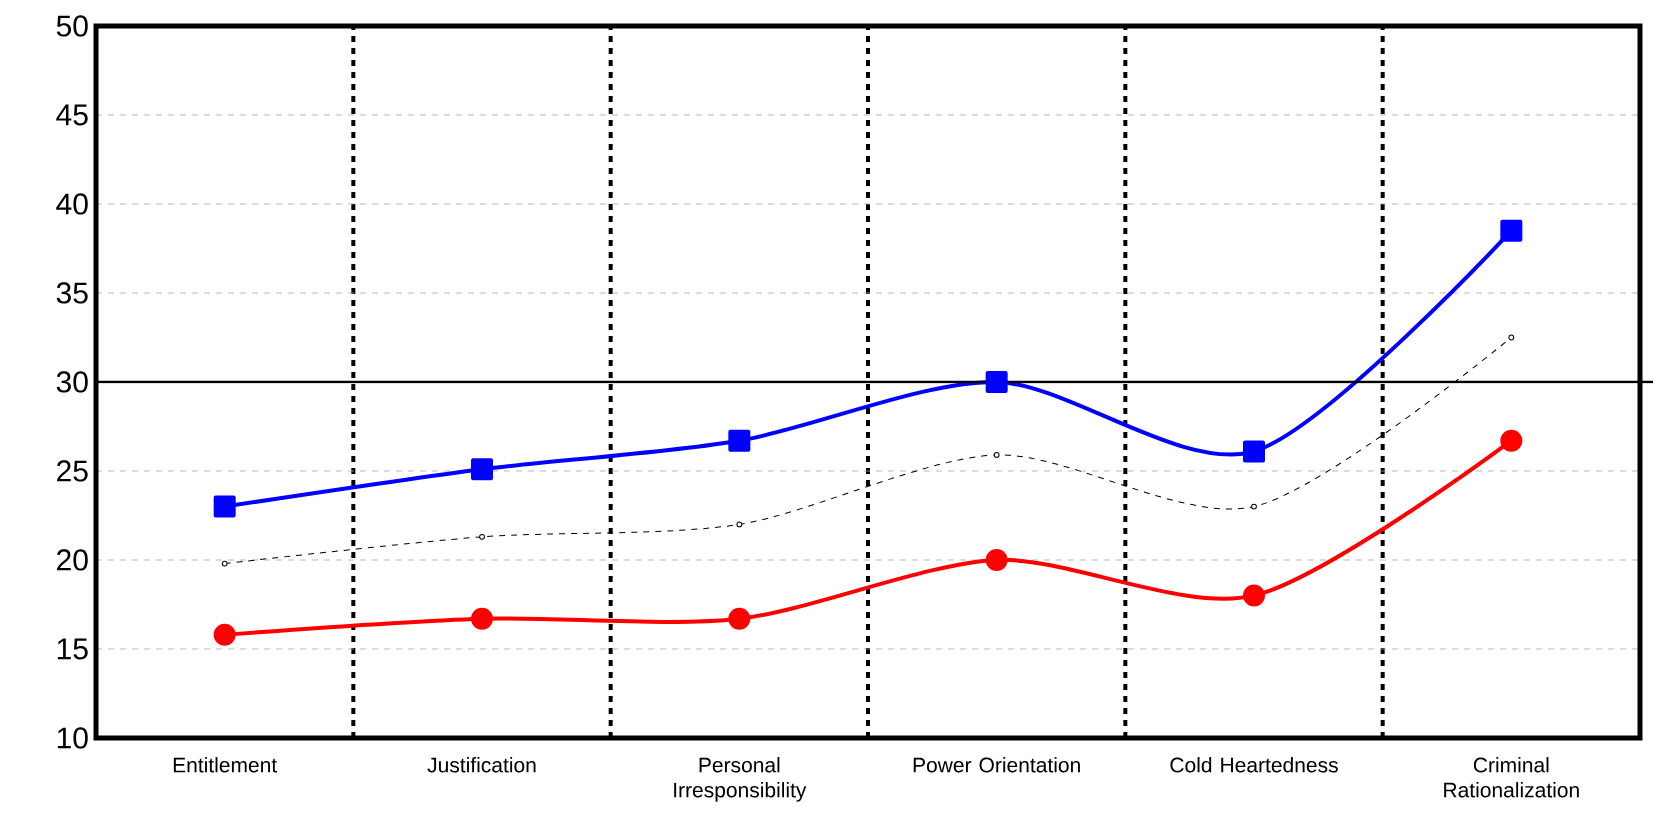 This screenshot has width=1653, height=822. What do you see at coordinates (72, 115) in the screenshot?
I see `y-tick-label: 45` at bounding box center [72, 115].